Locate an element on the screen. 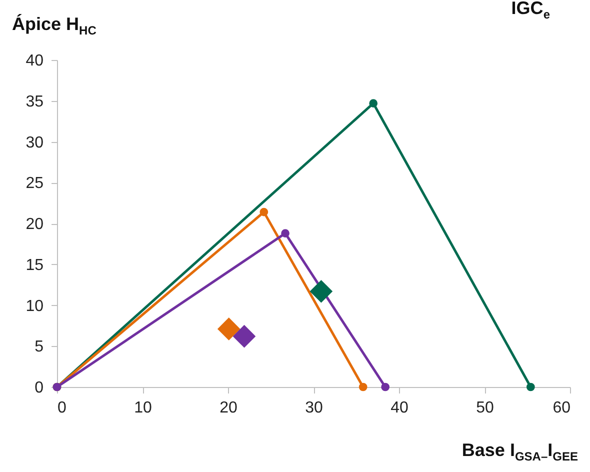  y-axis-title: Ápice H$_{HC}$ is located at coordinates (54, 26).